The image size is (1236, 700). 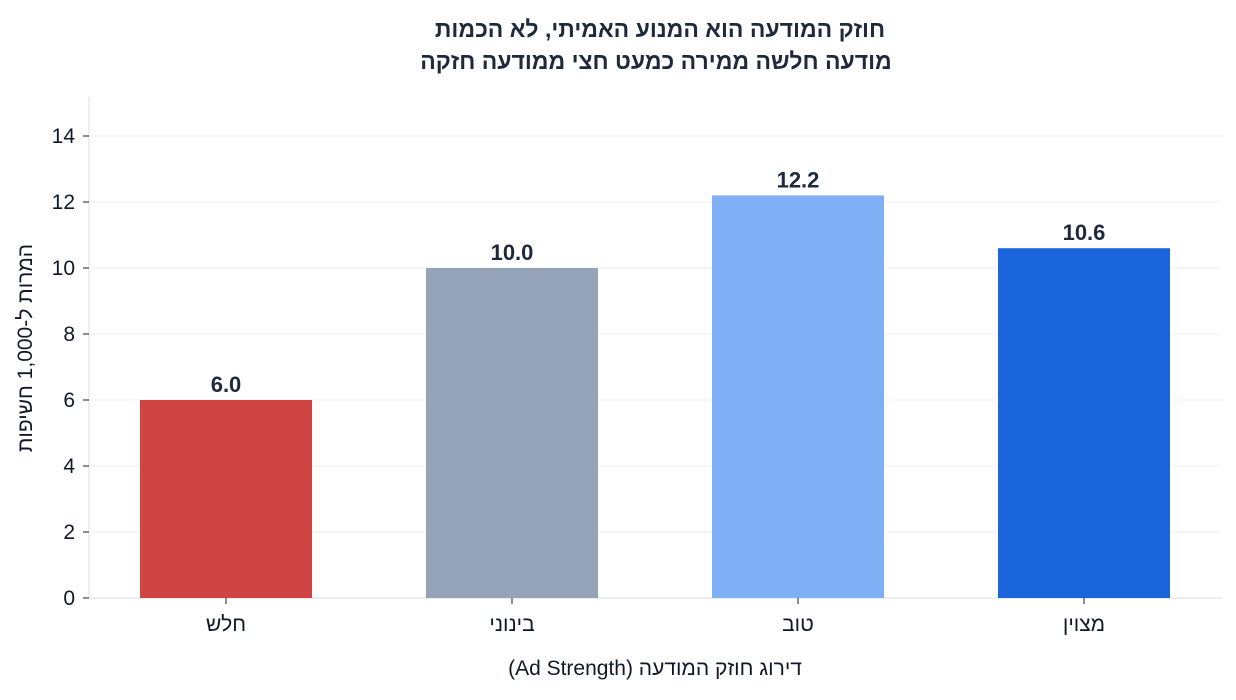 What do you see at coordinates (226, 624) in the screenshot?
I see `category-label-0: חלש` at bounding box center [226, 624].